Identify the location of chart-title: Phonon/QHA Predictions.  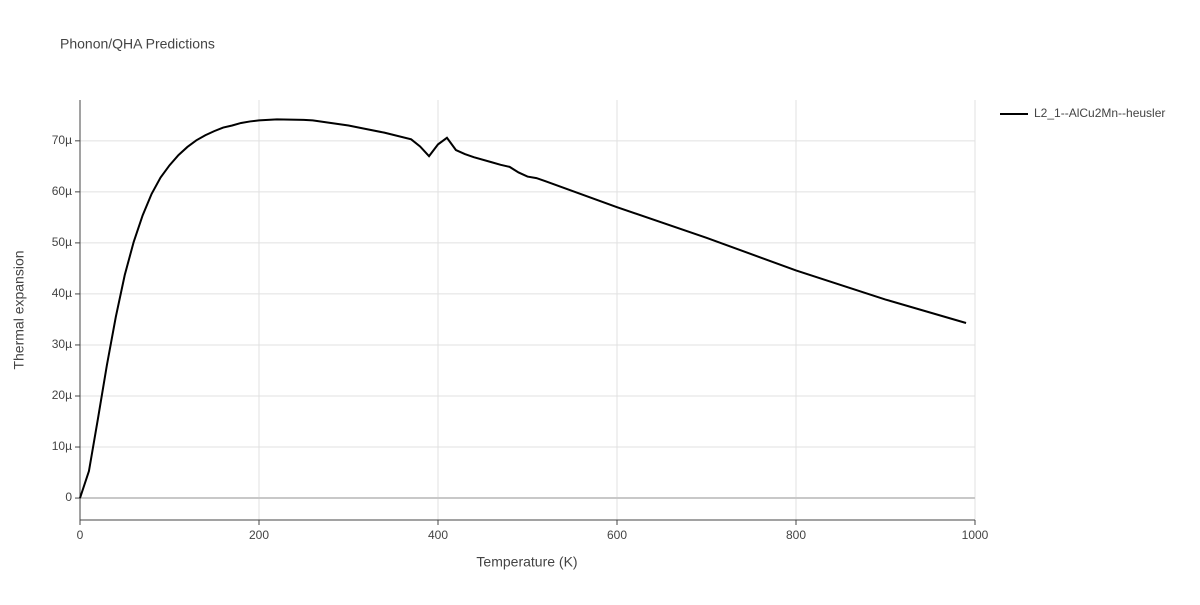
(137, 44).